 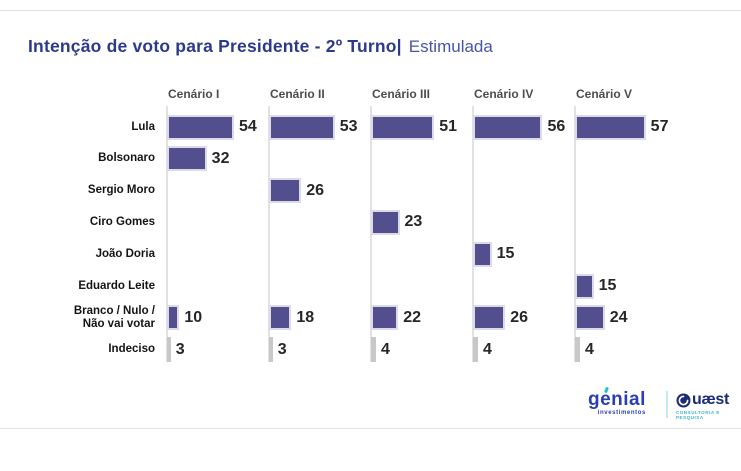 I want to click on quaest-wordmark-text: uæst, so click(x=711, y=399).